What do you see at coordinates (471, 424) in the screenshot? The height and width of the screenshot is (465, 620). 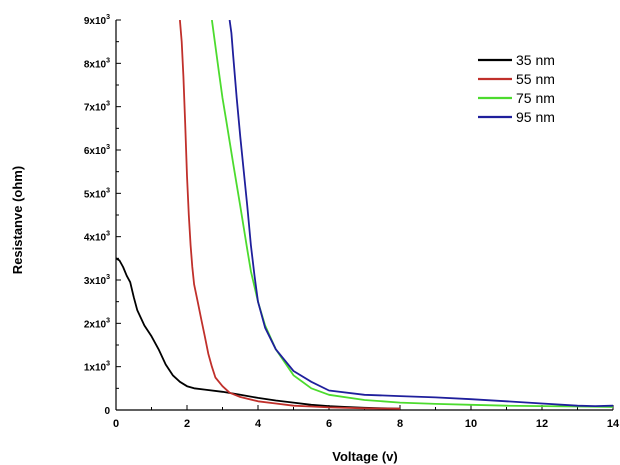 I see `x-tick-label: 10` at bounding box center [471, 424].